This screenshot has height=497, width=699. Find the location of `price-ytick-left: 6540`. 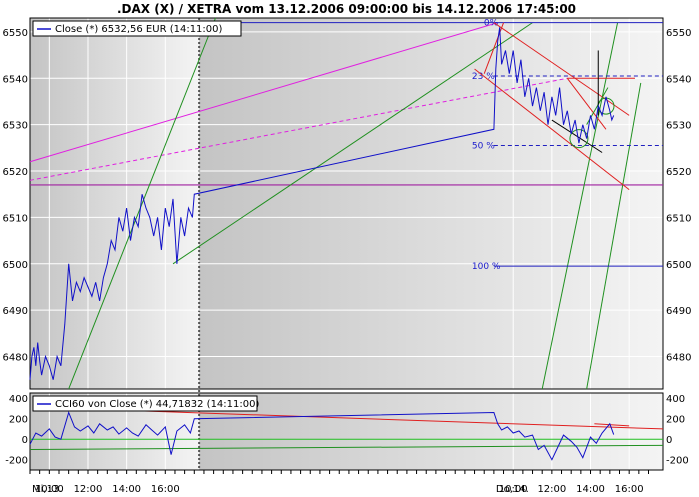

price-ytick-left: 6540 is located at coordinates (15, 79).